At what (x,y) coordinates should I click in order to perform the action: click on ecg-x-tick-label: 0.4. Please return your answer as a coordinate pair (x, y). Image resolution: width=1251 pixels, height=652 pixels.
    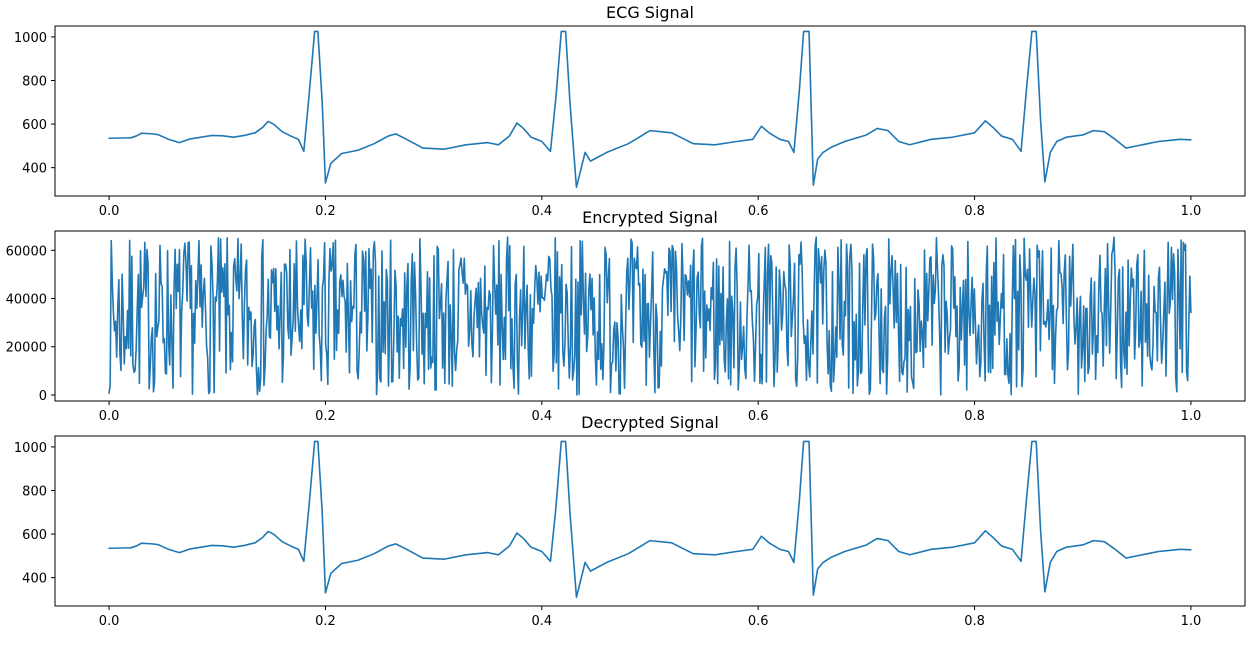
    Looking at the image, I should click on (541, 211).